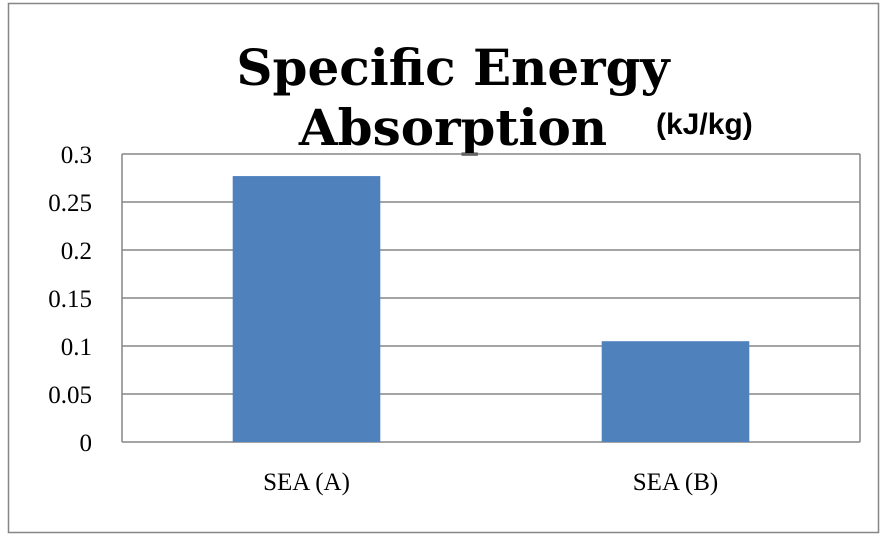 This screenshot has height=537, width=885. What do you see at coordinates (675, 482) in the screenshot?
I see `x-category-label: SEA (B)` at bounding box center [675, 482].